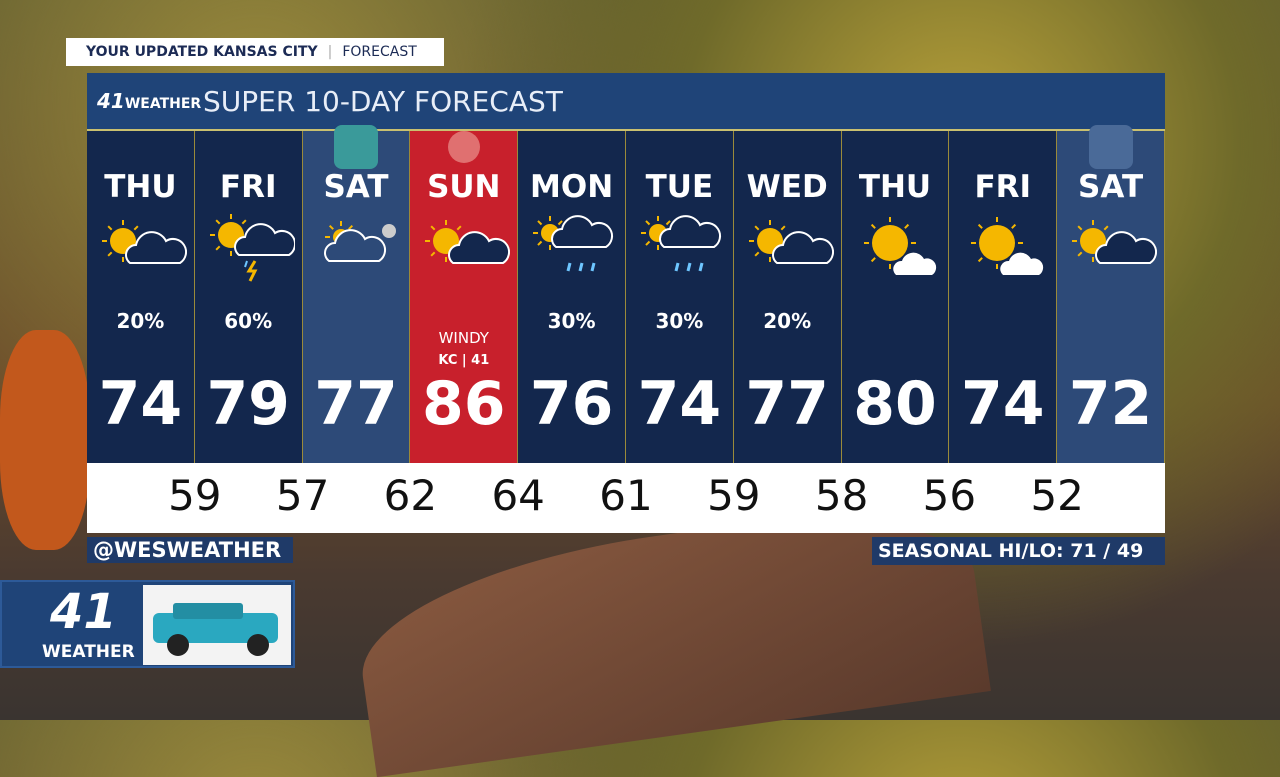 The image size is (1280, 777). I want to click on forecast-header: 41WEATHER SUPER 10-DAY FORECAST, so click(626, 102).